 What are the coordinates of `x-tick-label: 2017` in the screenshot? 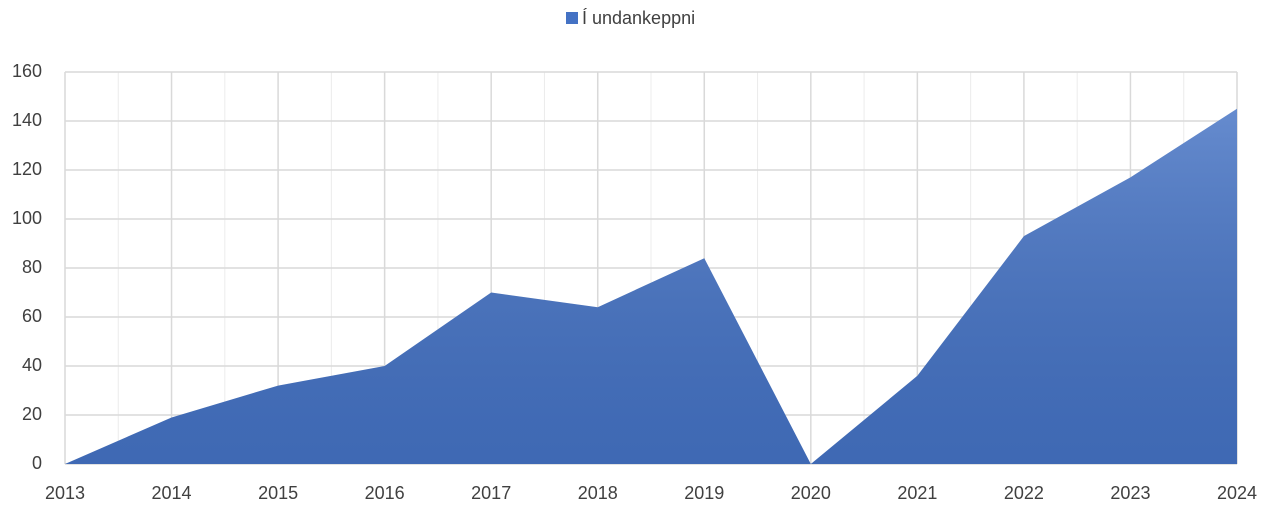 It's located at (491, 493).